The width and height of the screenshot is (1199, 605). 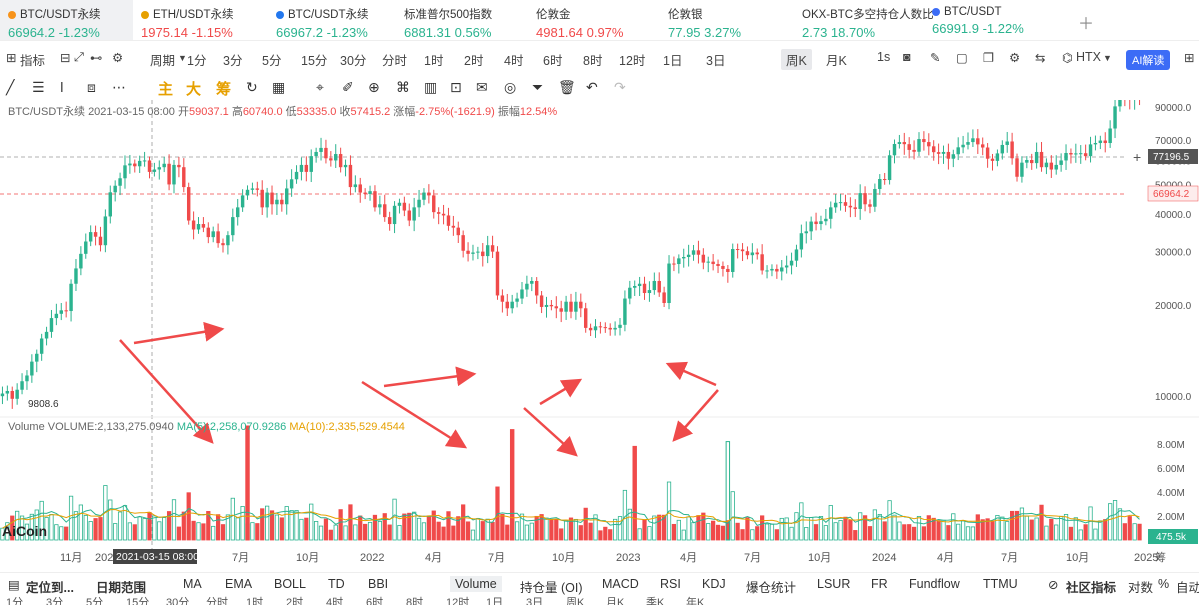 What do you see at coordinates (1091, 588) in the screenshot?
I see `community-indicators: 社区指标` at bounding box center [1091, 588].